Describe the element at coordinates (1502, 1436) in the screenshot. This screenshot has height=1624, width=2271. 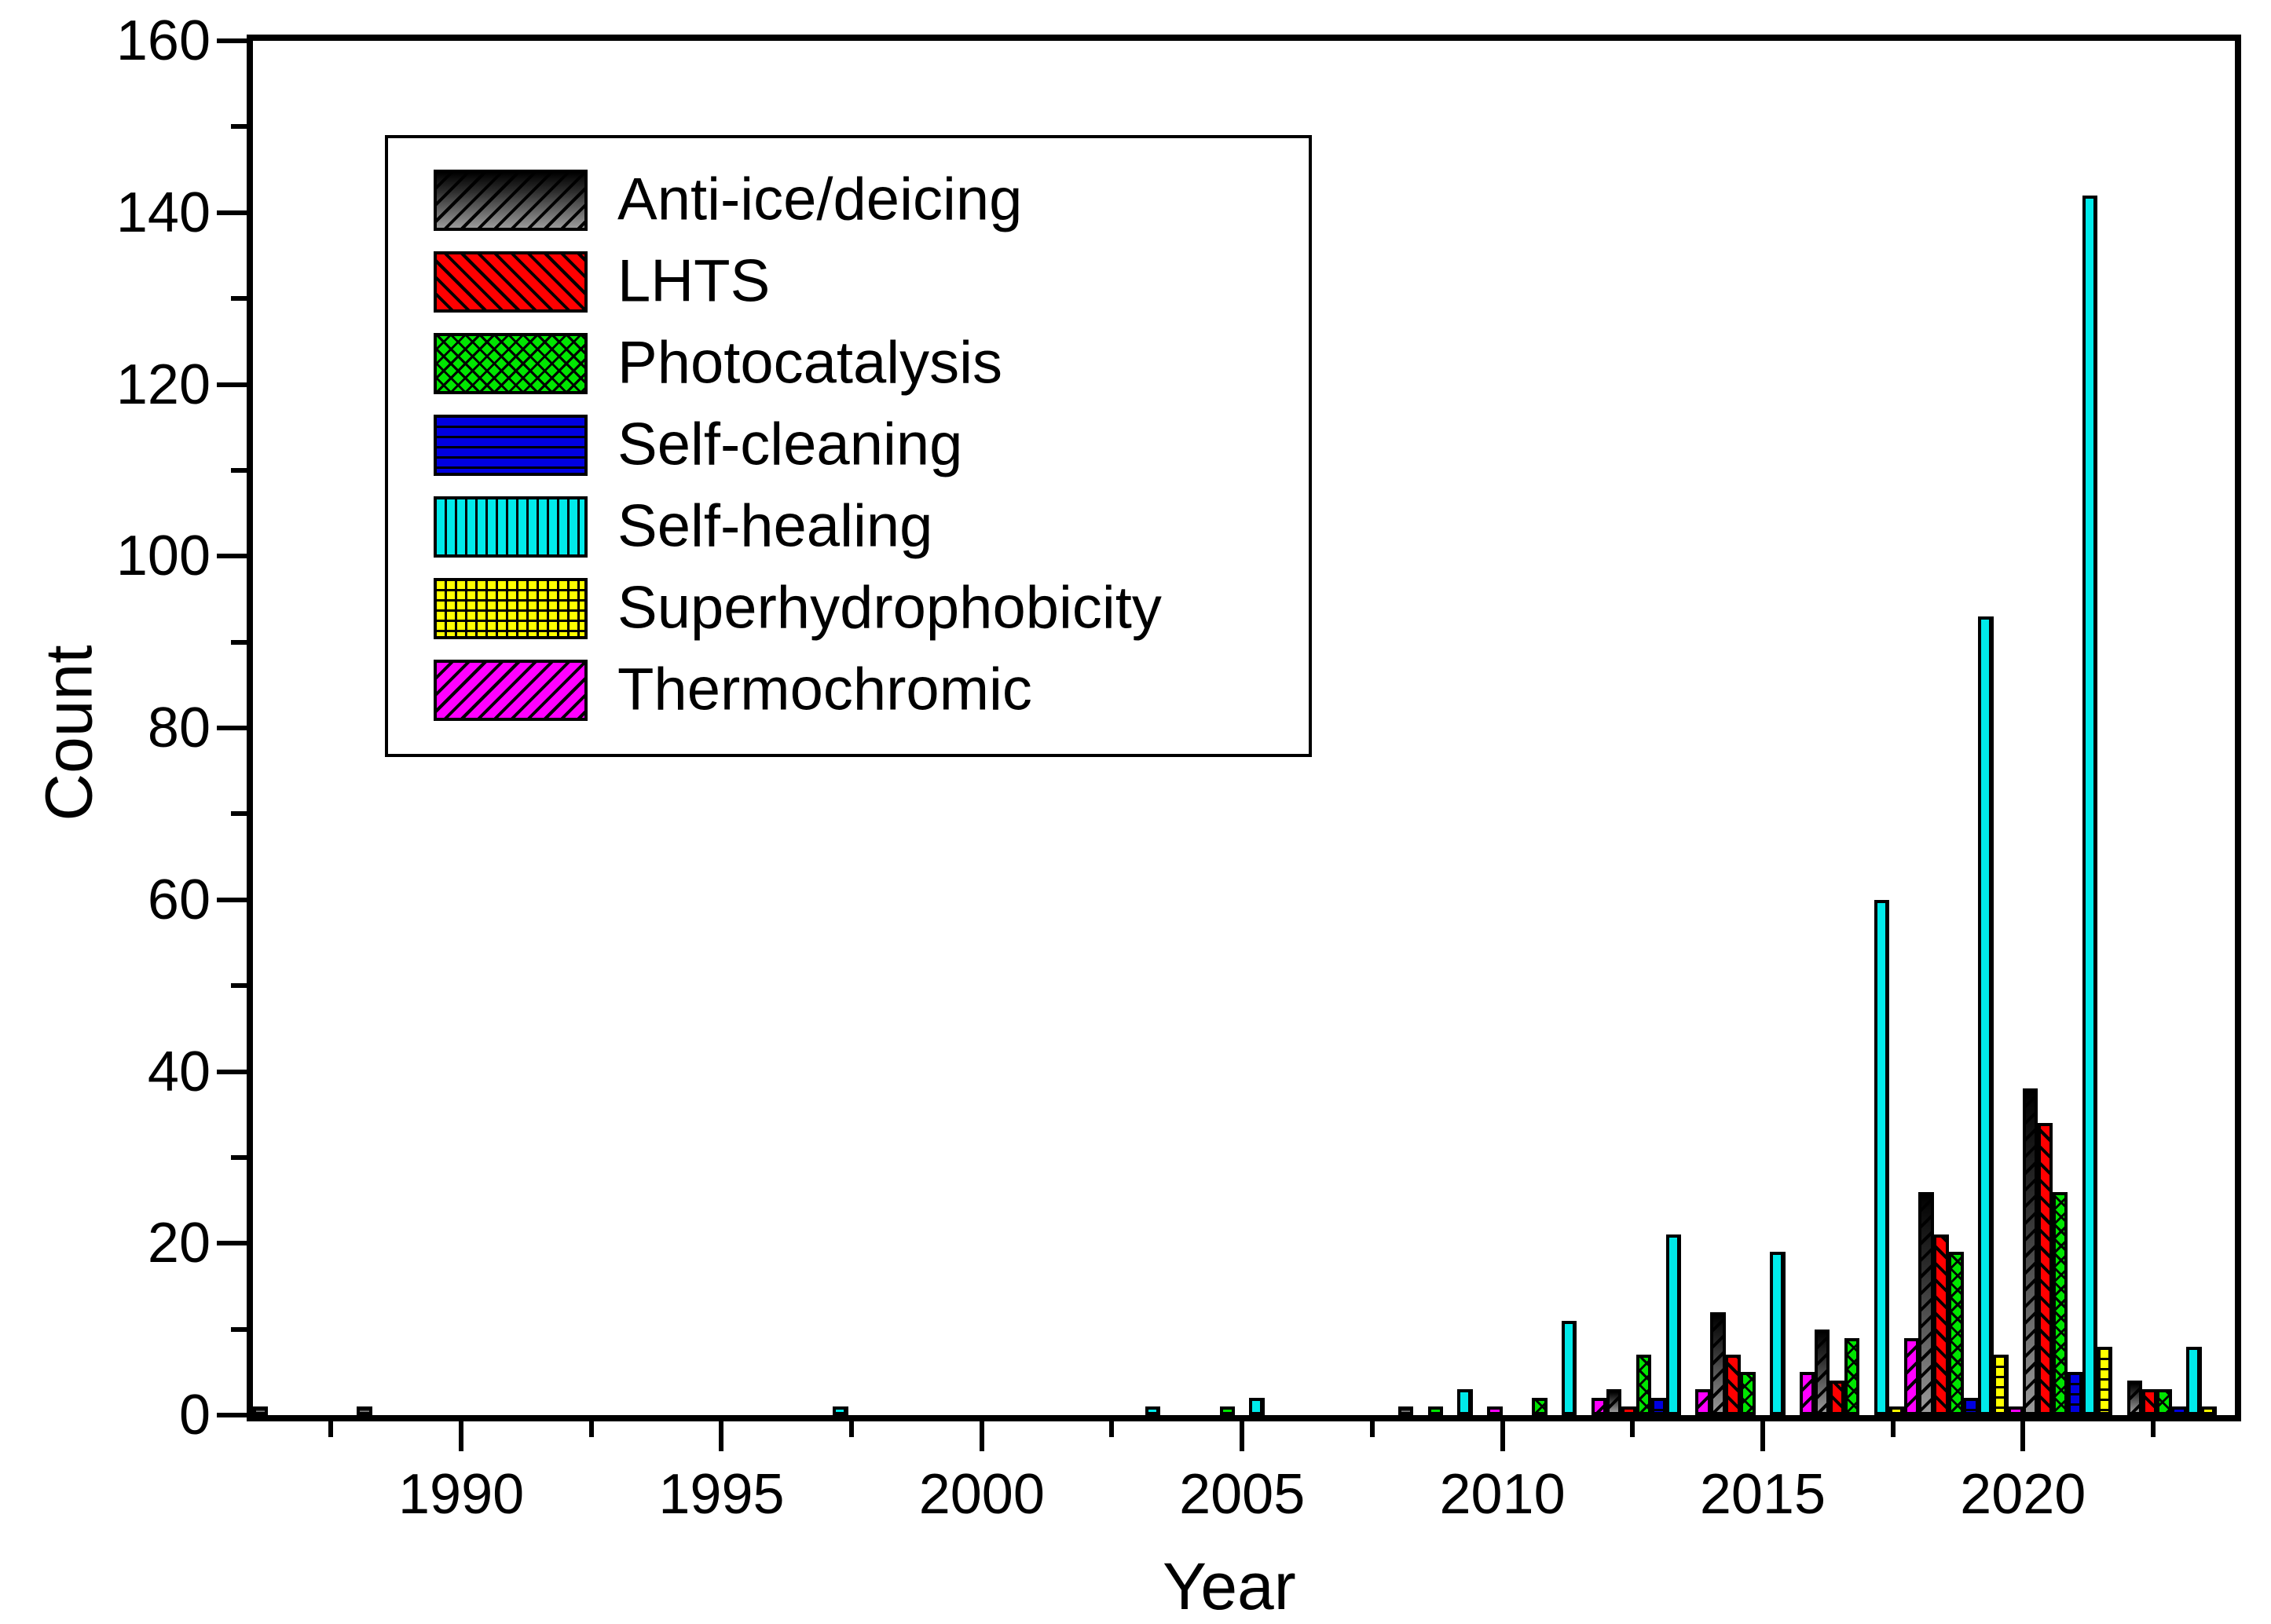
I see `x-major-tick-2010` at that location.